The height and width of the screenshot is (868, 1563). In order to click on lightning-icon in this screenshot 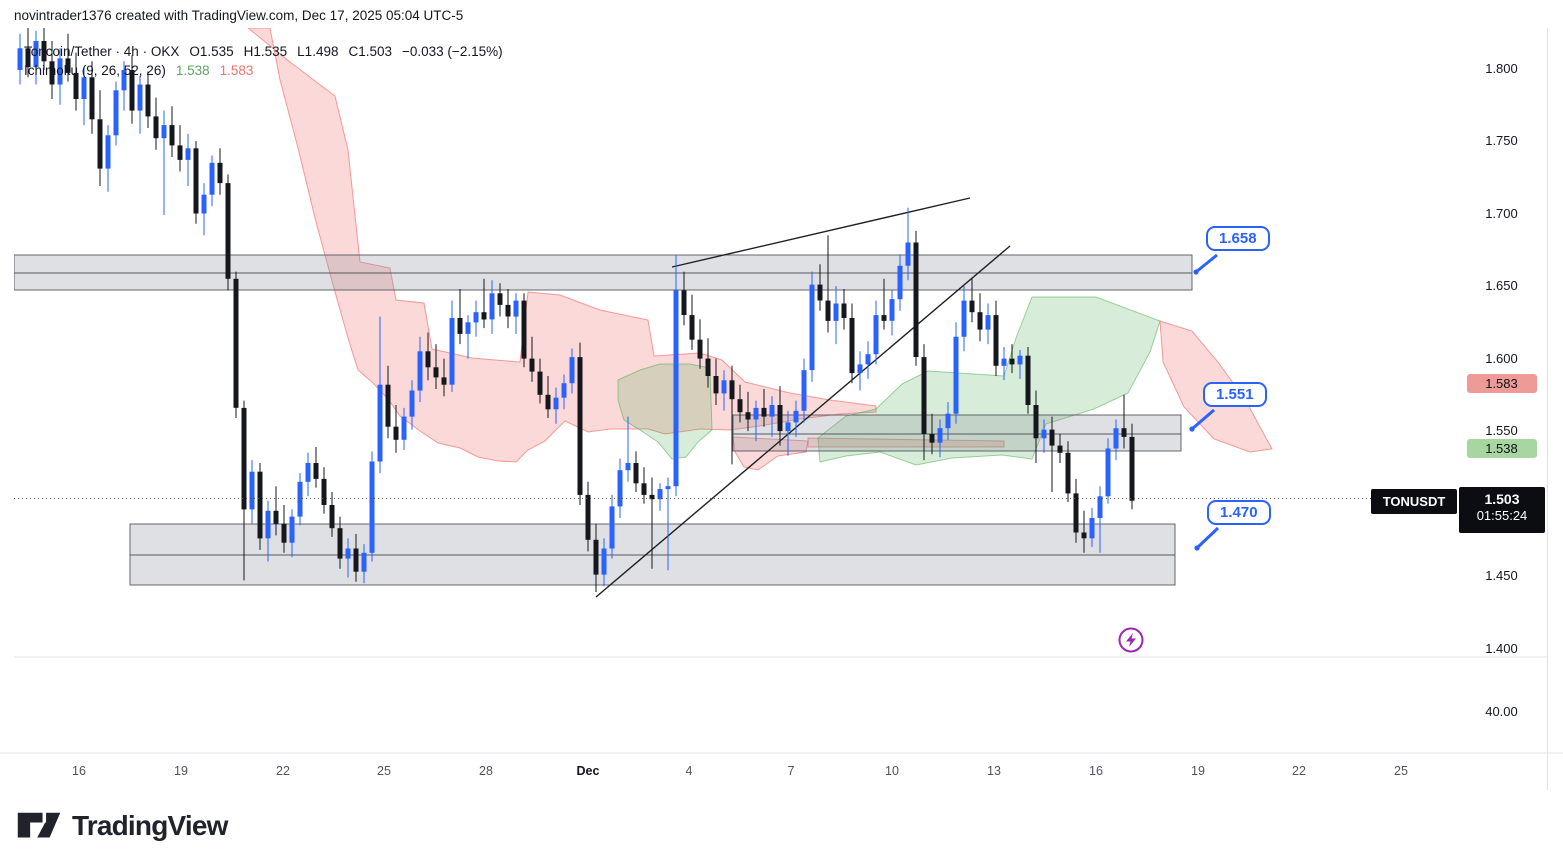, I will do `click(1131, 640)`.